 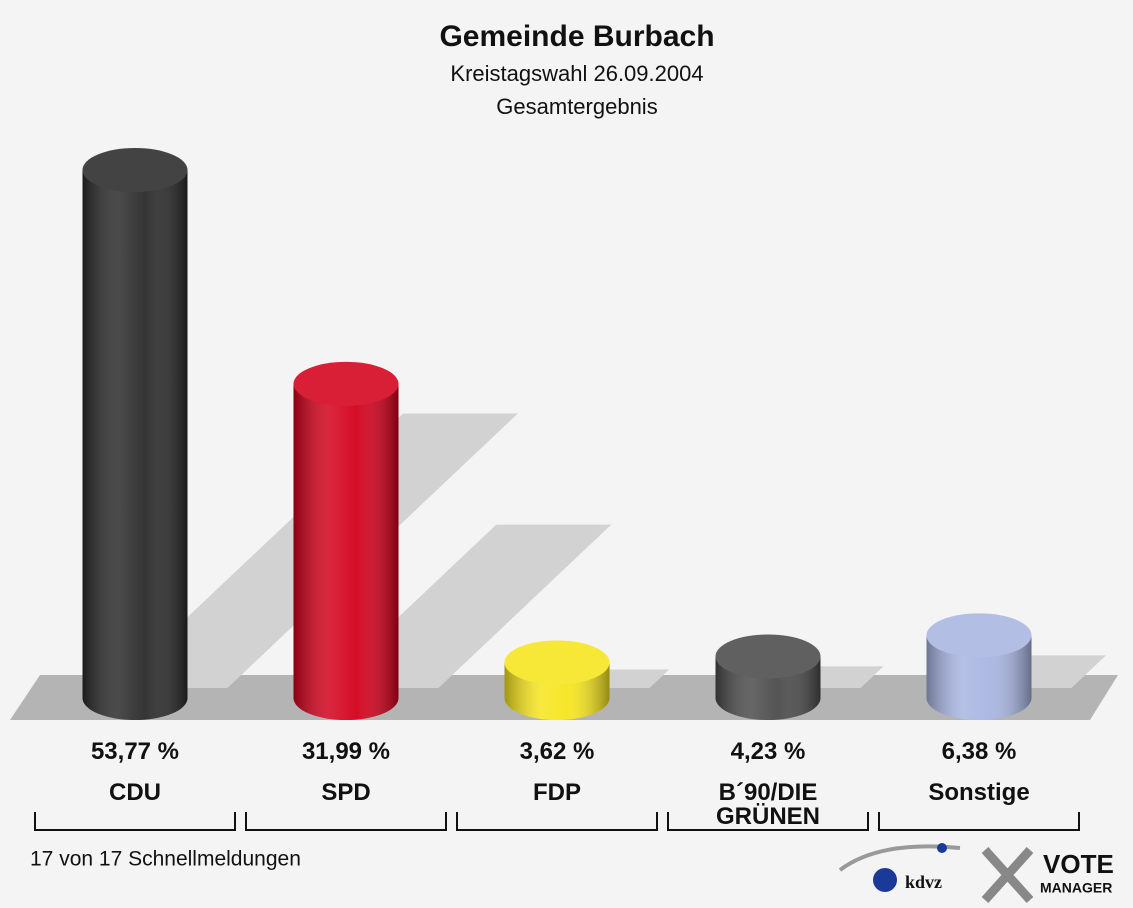 I want to click on value-label: 4,23 %, so click(x=768, y=751).